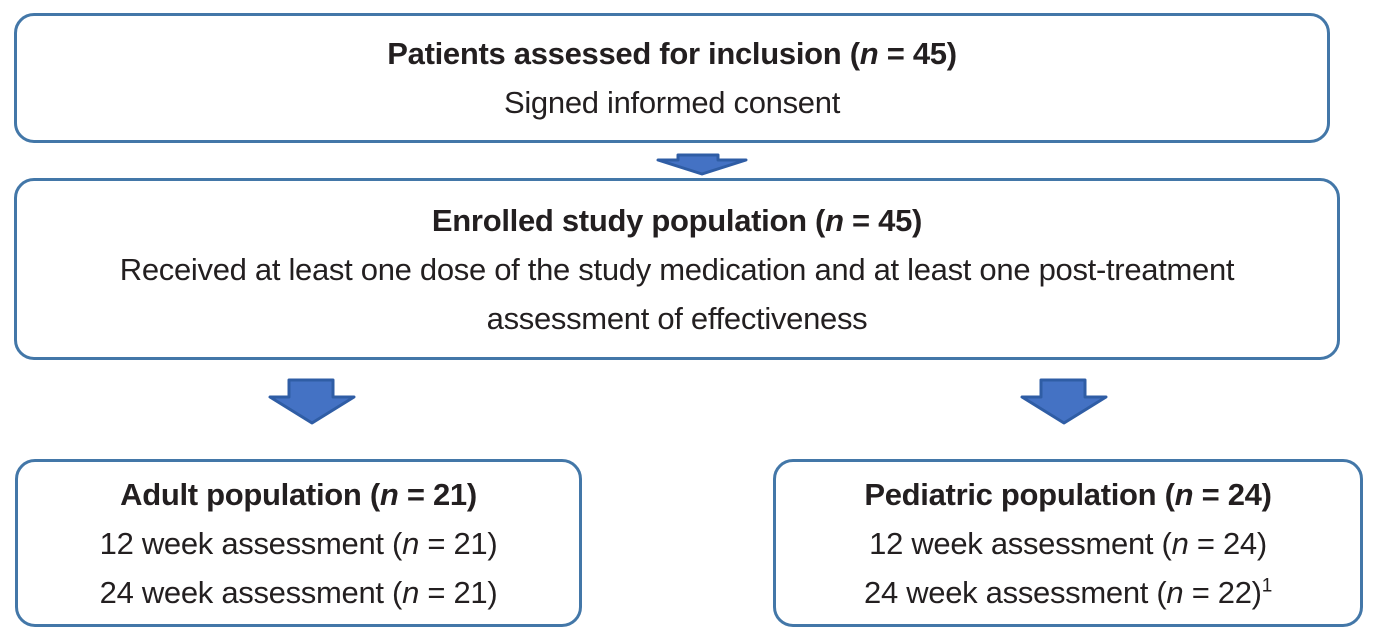 This screenshot has height=642, width=1375. What do you see at coordinates (628, 220) in the screenshot?
I see `enrolled-title-text: Enrolled study population (` at bounding box center [628, 220].